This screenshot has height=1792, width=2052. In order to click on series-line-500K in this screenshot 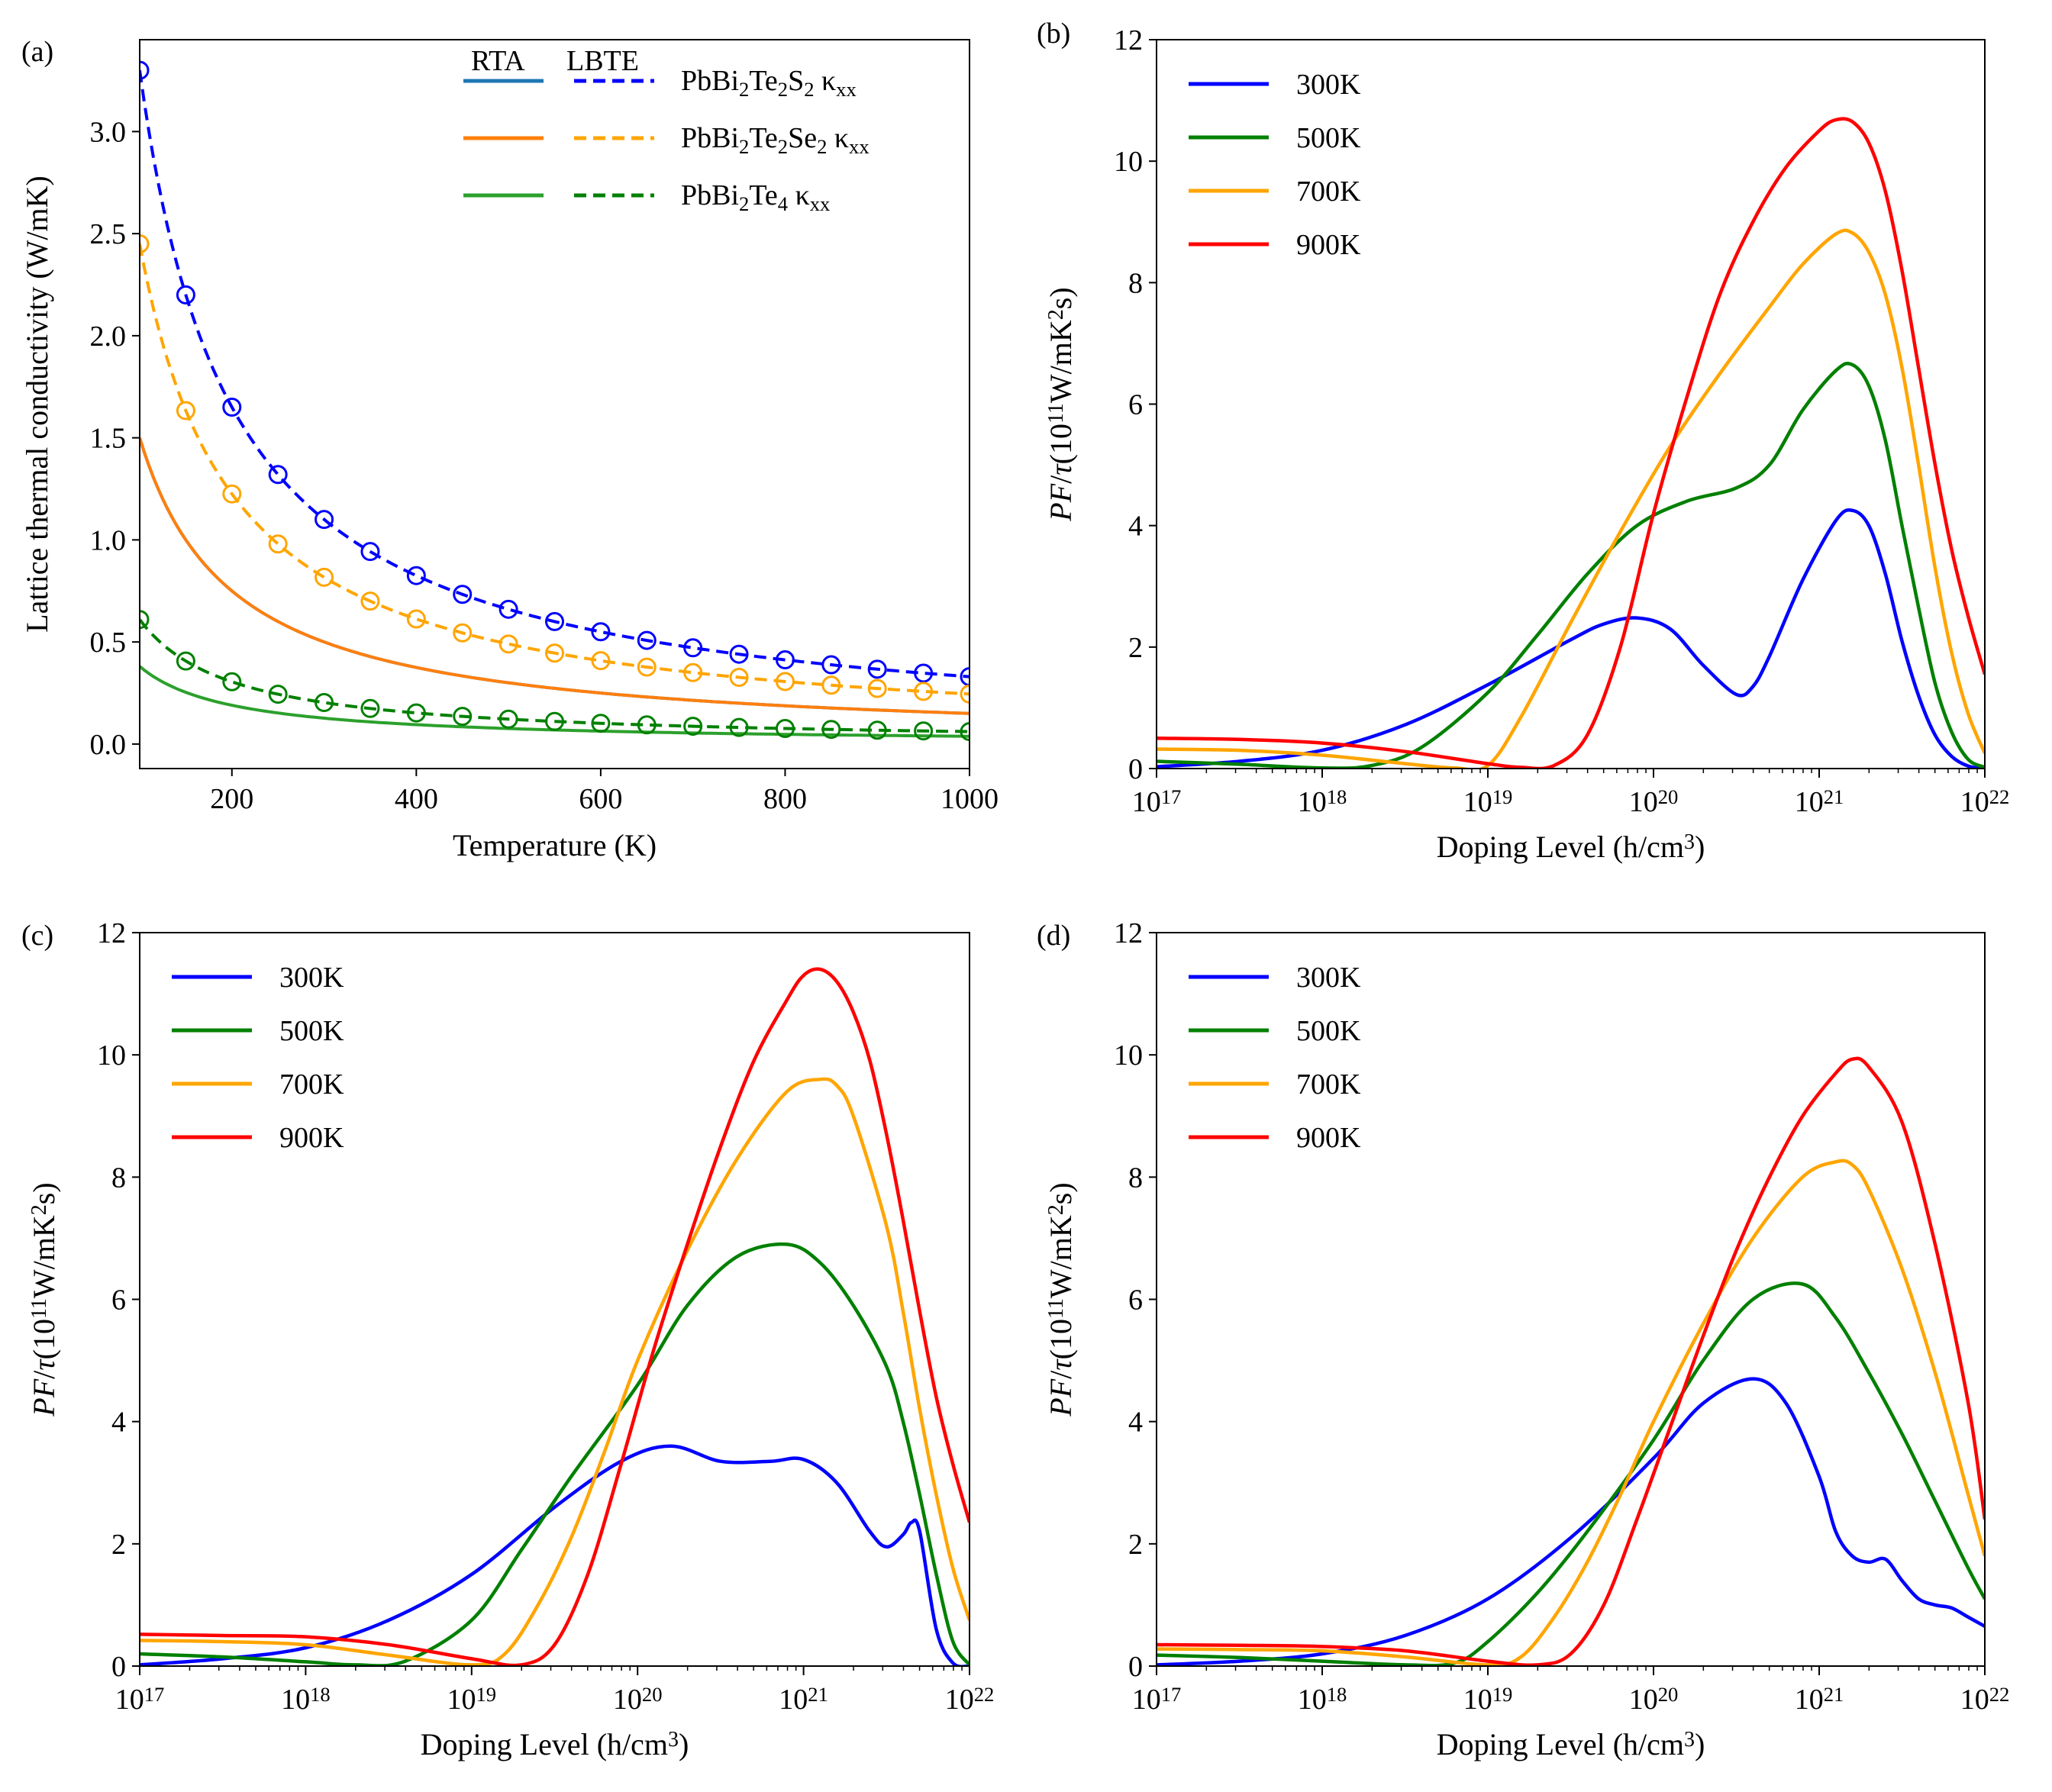, I will do `click(1571, 565)`.